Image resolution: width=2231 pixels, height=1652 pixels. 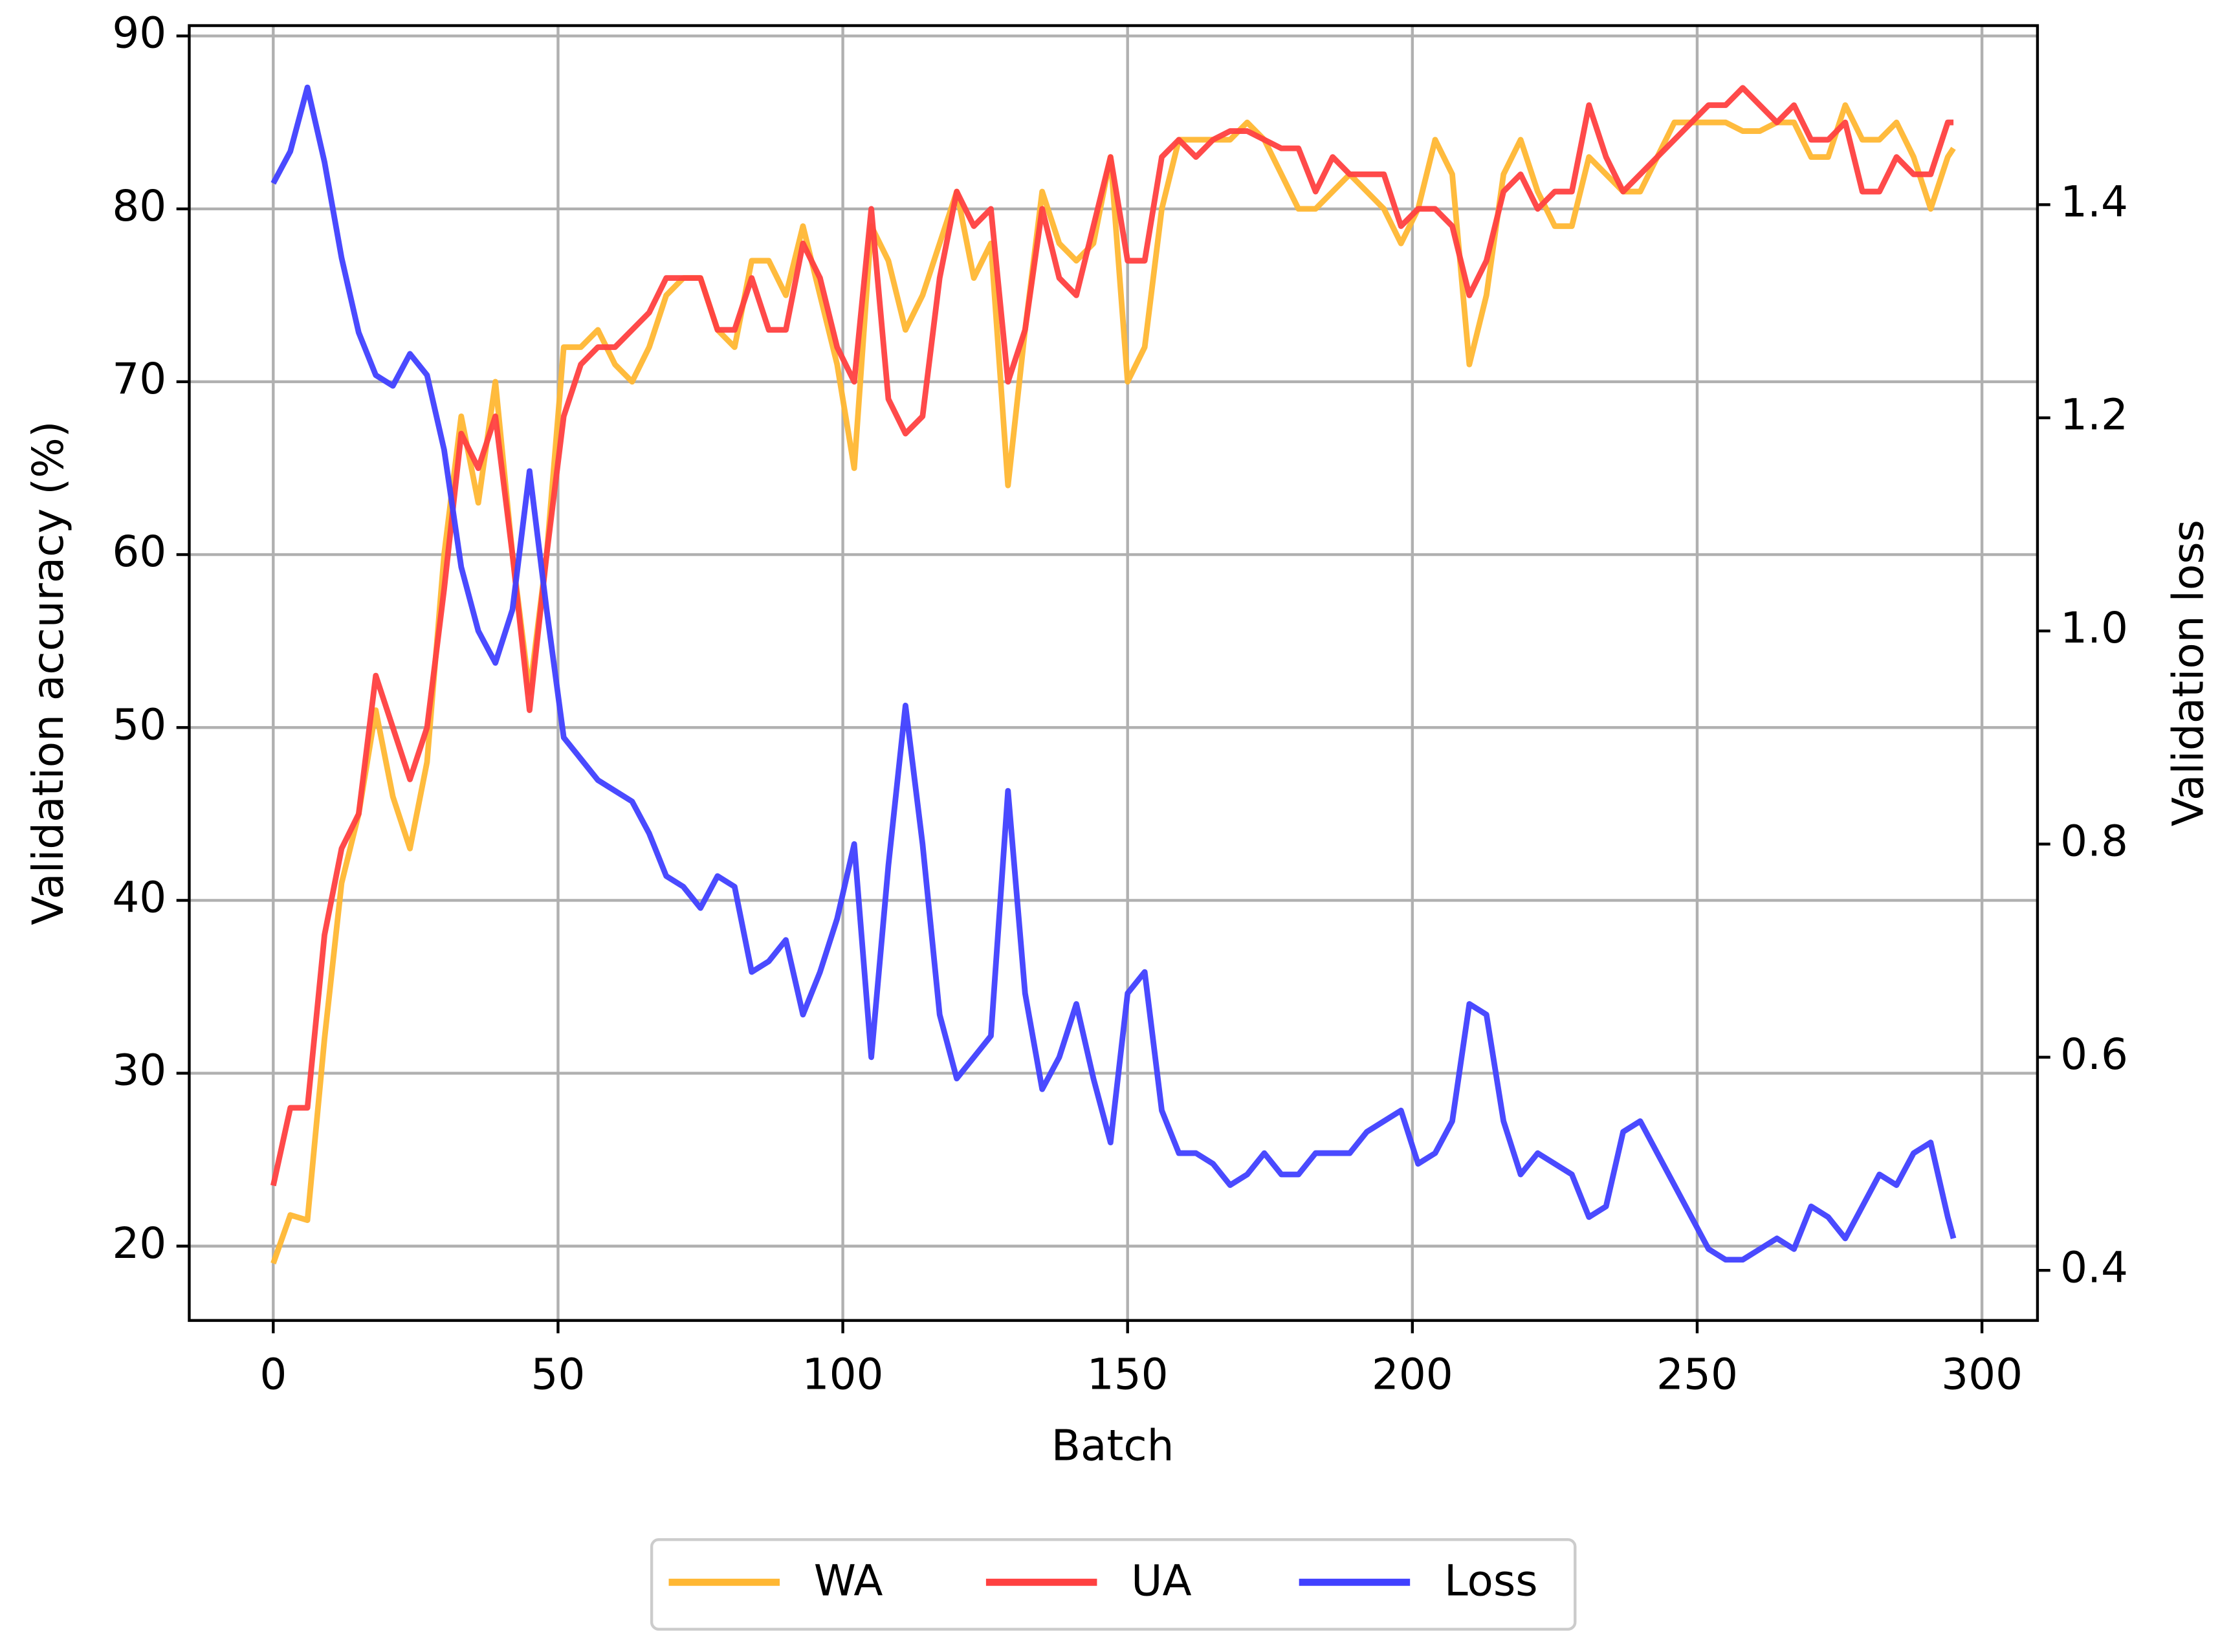 What do you see at coordinates (2094, 202) in the screenshot?
I see `y2-tick-label: 1.4` at bounding box center [2094, 202].